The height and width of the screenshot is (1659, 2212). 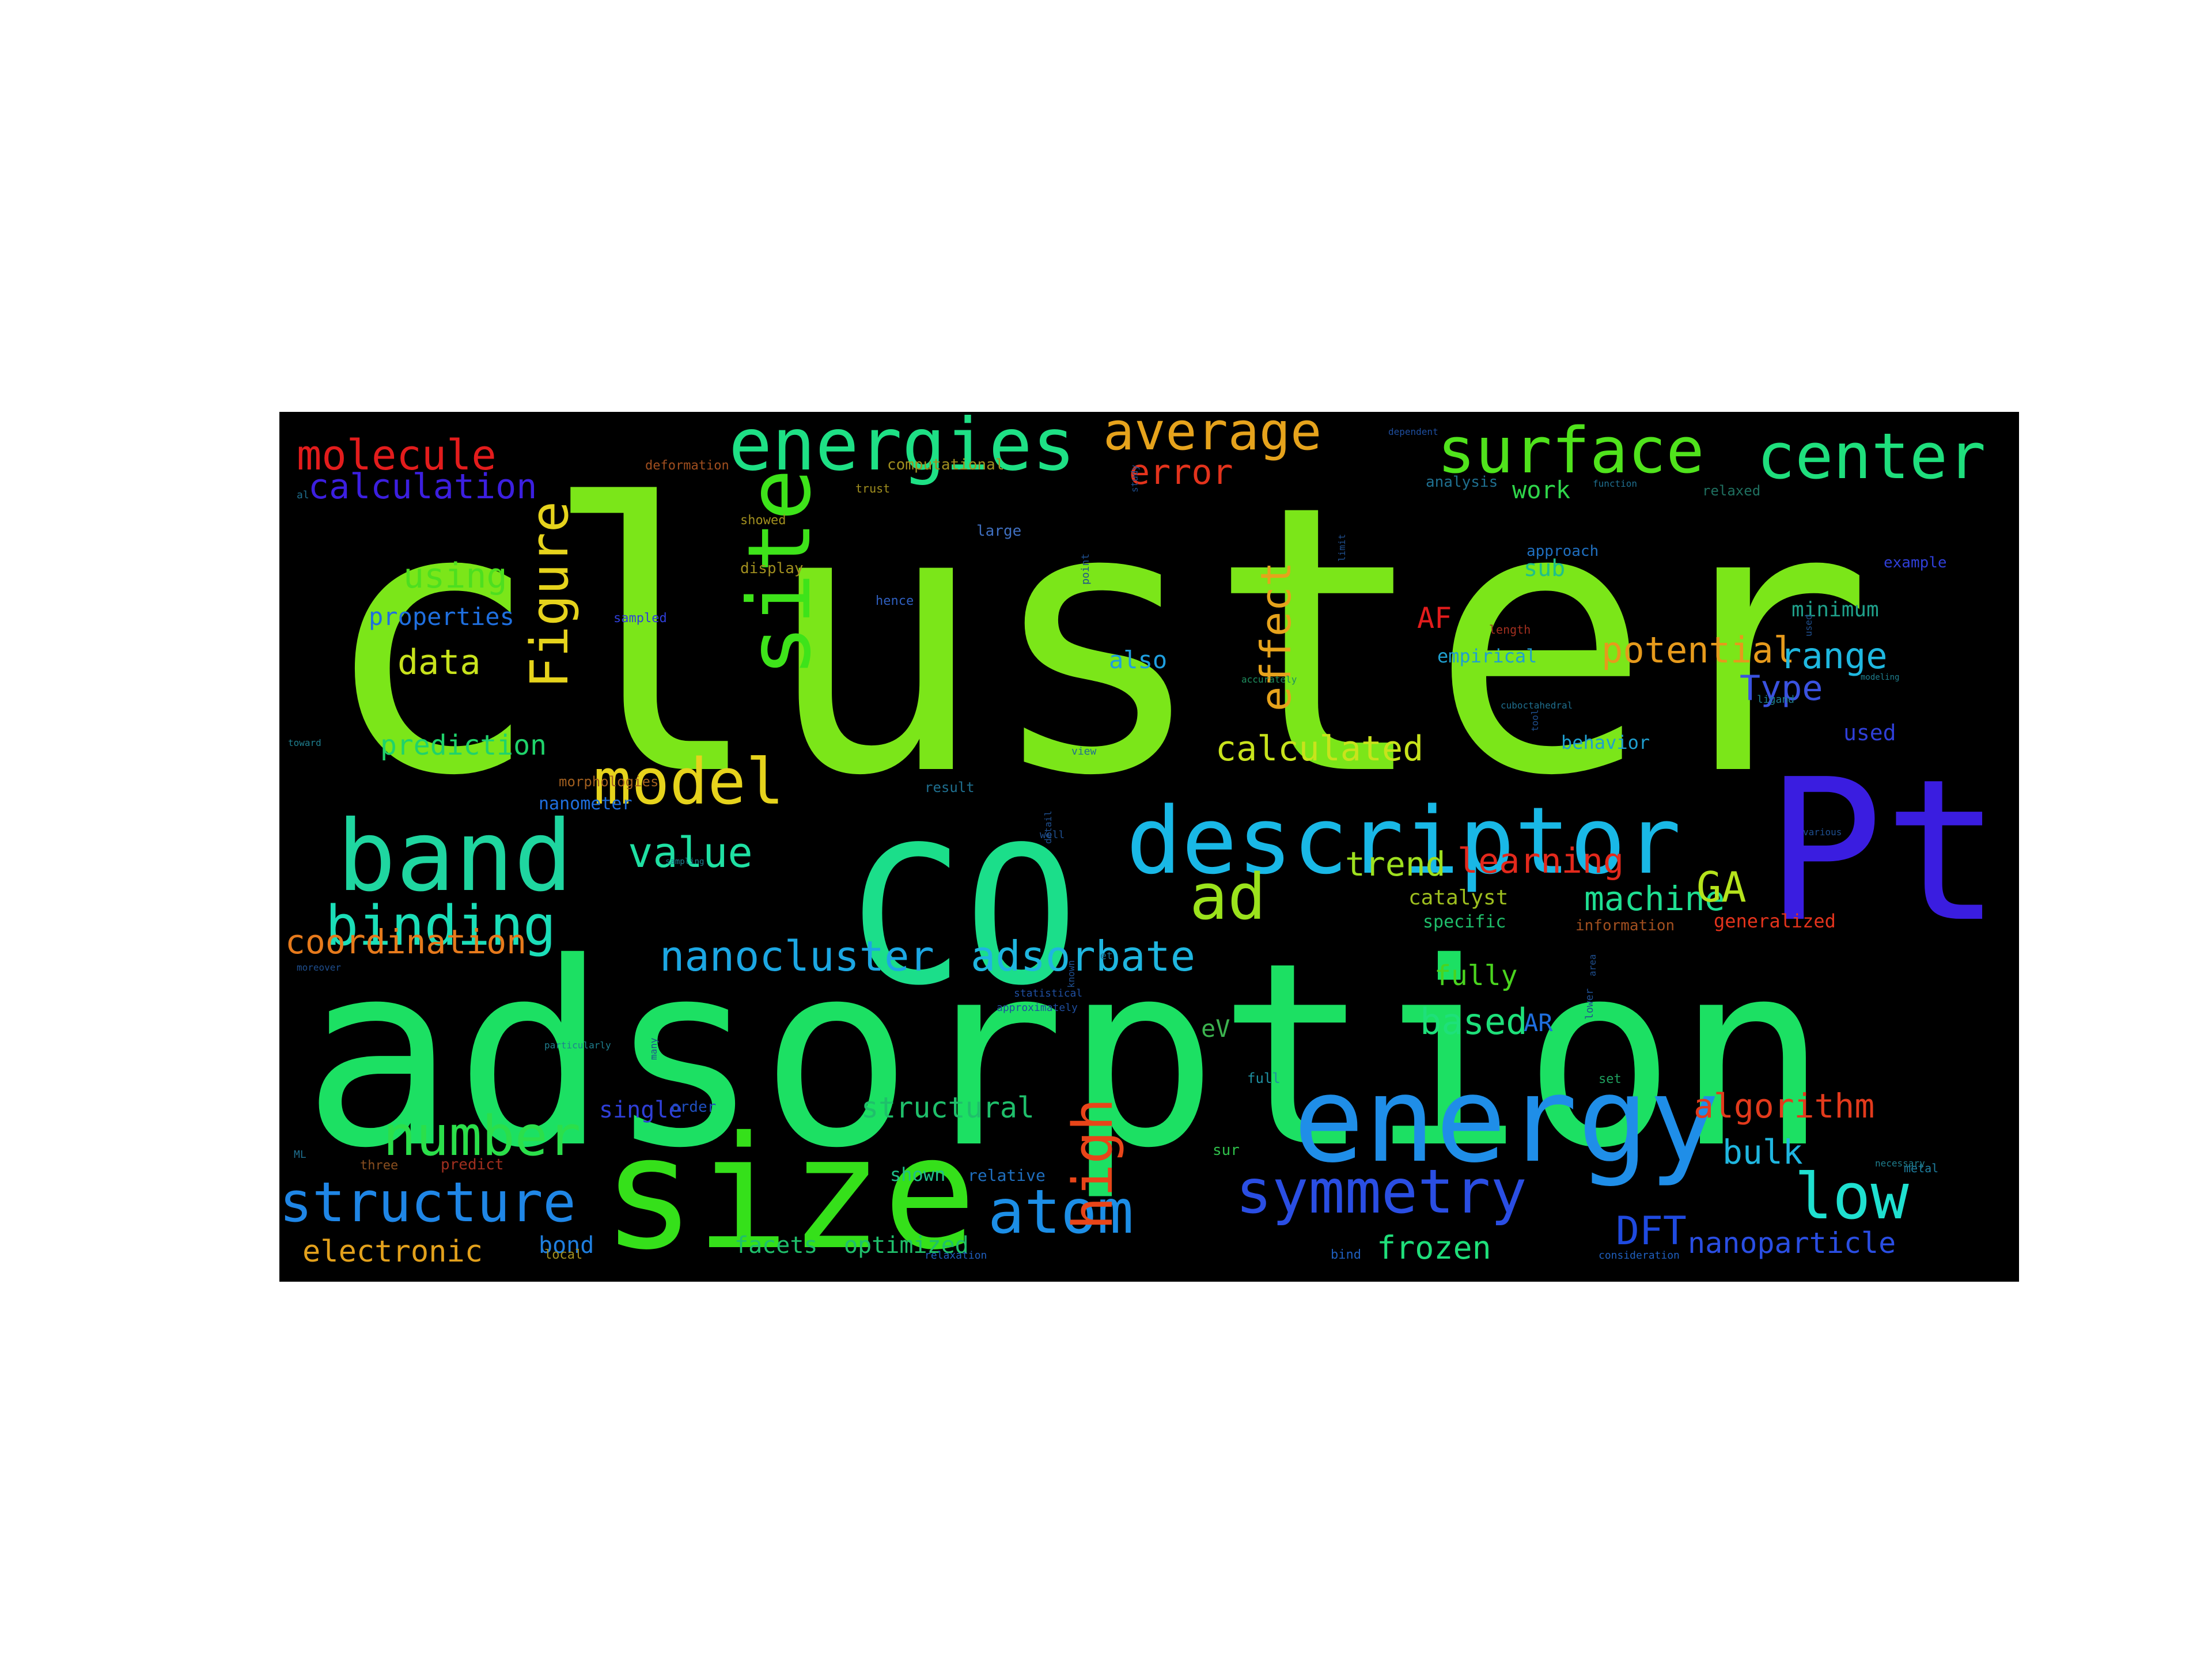 What do you see at coordinates (872, 488) in the screenshot?
I see `word-trust: trust` at bounding box center [872, 488].